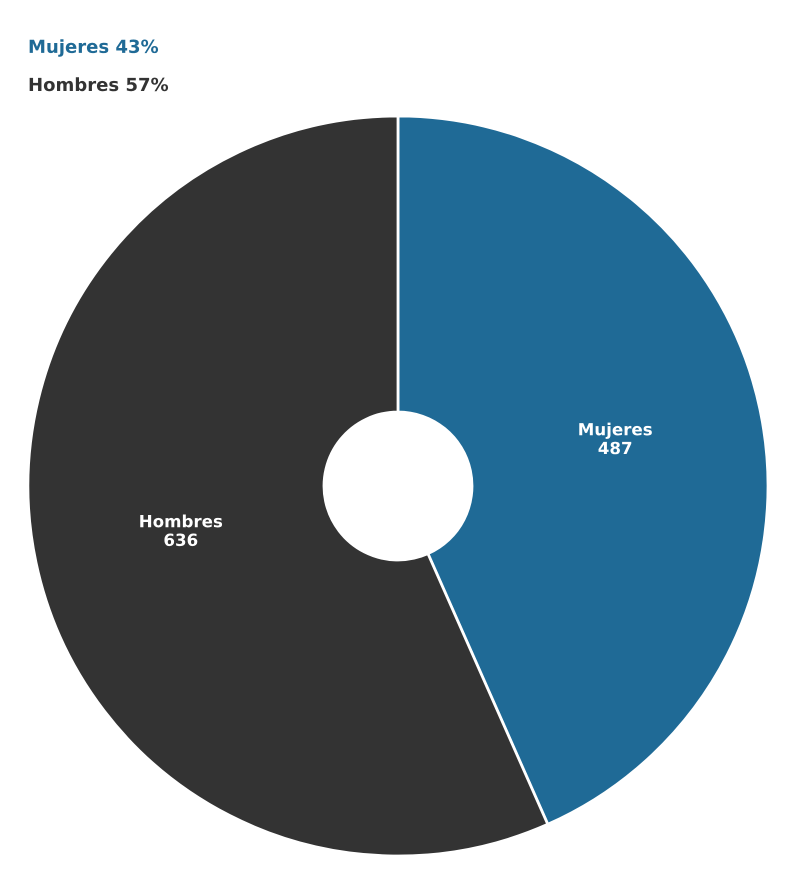  I want to click on text: Hombres 57%, so click(99, 84).